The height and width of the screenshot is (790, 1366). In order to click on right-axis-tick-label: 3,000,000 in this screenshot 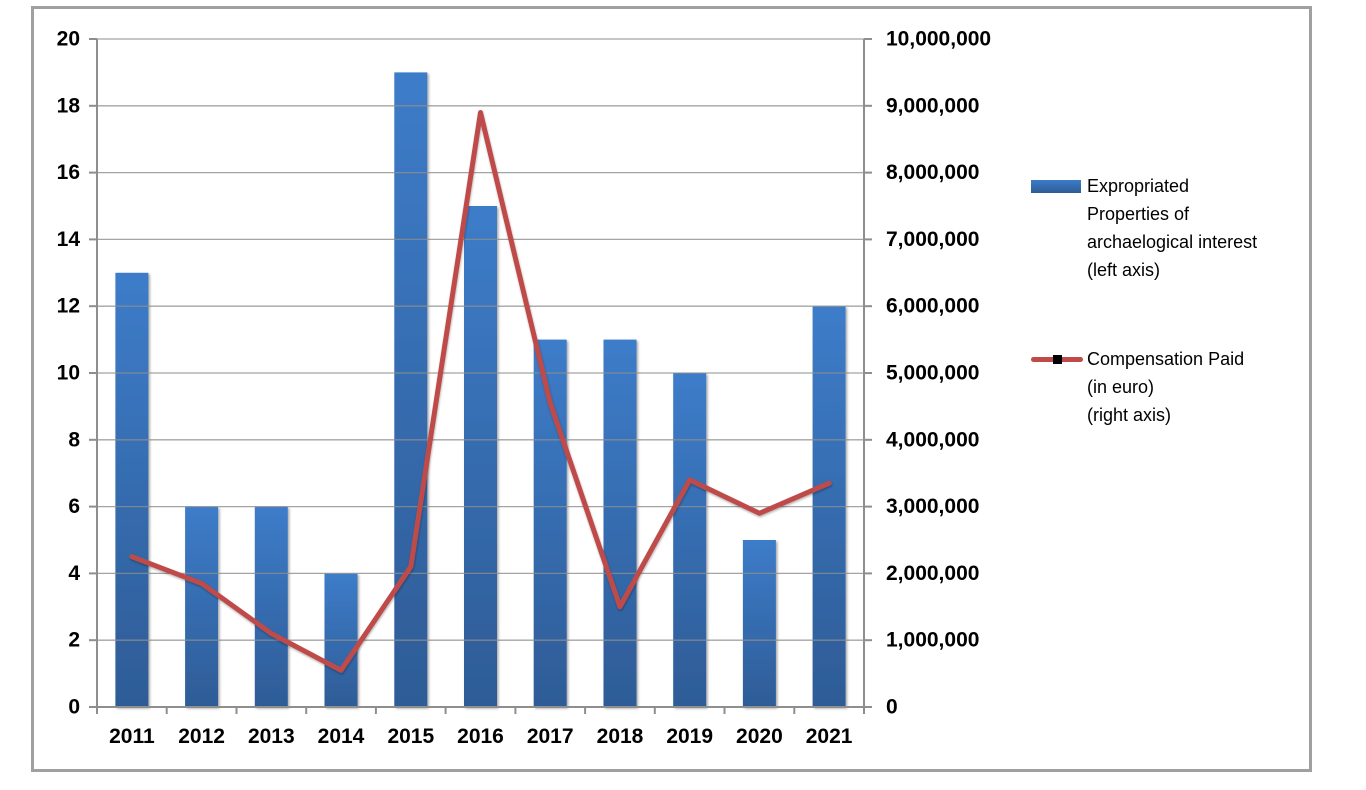, I will do `click(932, 506)`.